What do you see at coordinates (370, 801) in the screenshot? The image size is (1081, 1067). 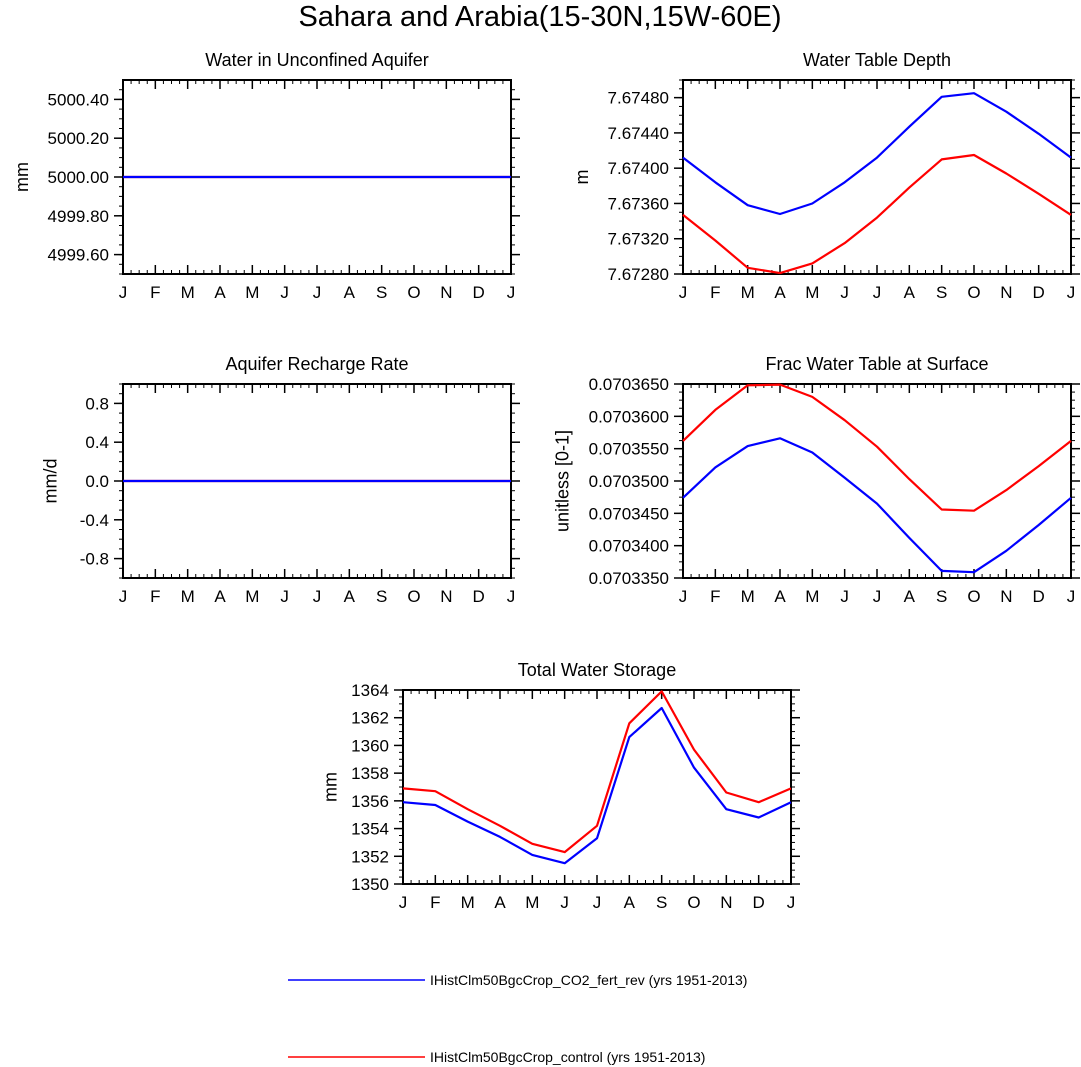 I see `y-tick-label: 1356` at bounding box center [370, 801].